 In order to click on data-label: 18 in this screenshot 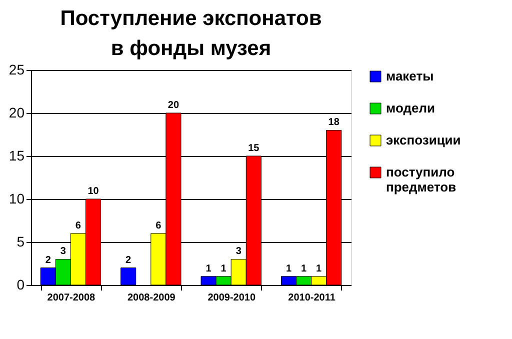, I will do `click(334, 122)`.